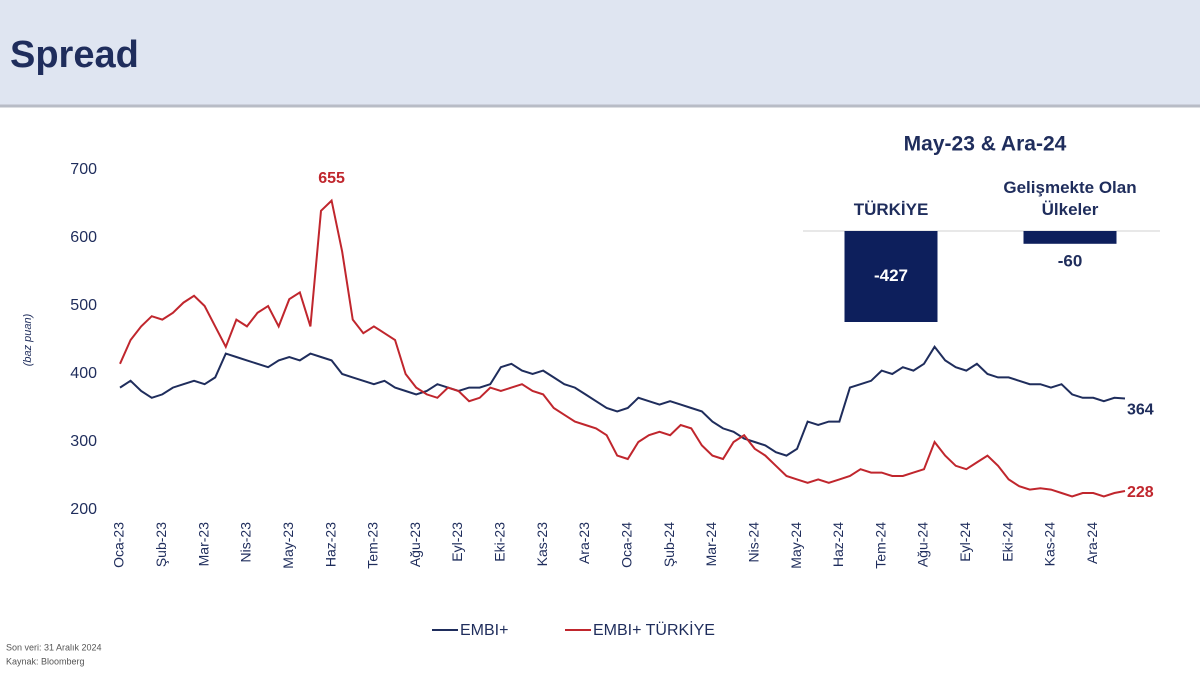 This screenshot has width=1200, height=675. What do you see at coordinates (457, 542) in the screenshot?
I see `x-tick-label: Eyl-23` at bounding box center [457, 542].